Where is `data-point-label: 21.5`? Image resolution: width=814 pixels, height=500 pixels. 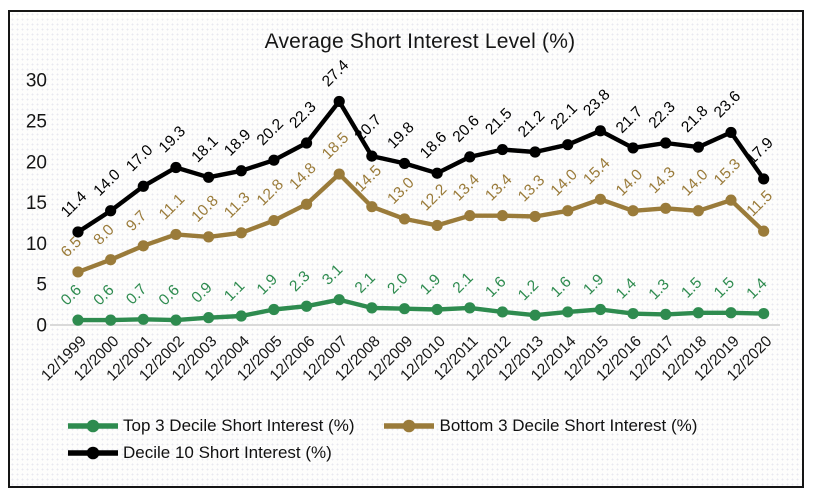 data-point-label: 21.5 is located at coordinates (498, 121).